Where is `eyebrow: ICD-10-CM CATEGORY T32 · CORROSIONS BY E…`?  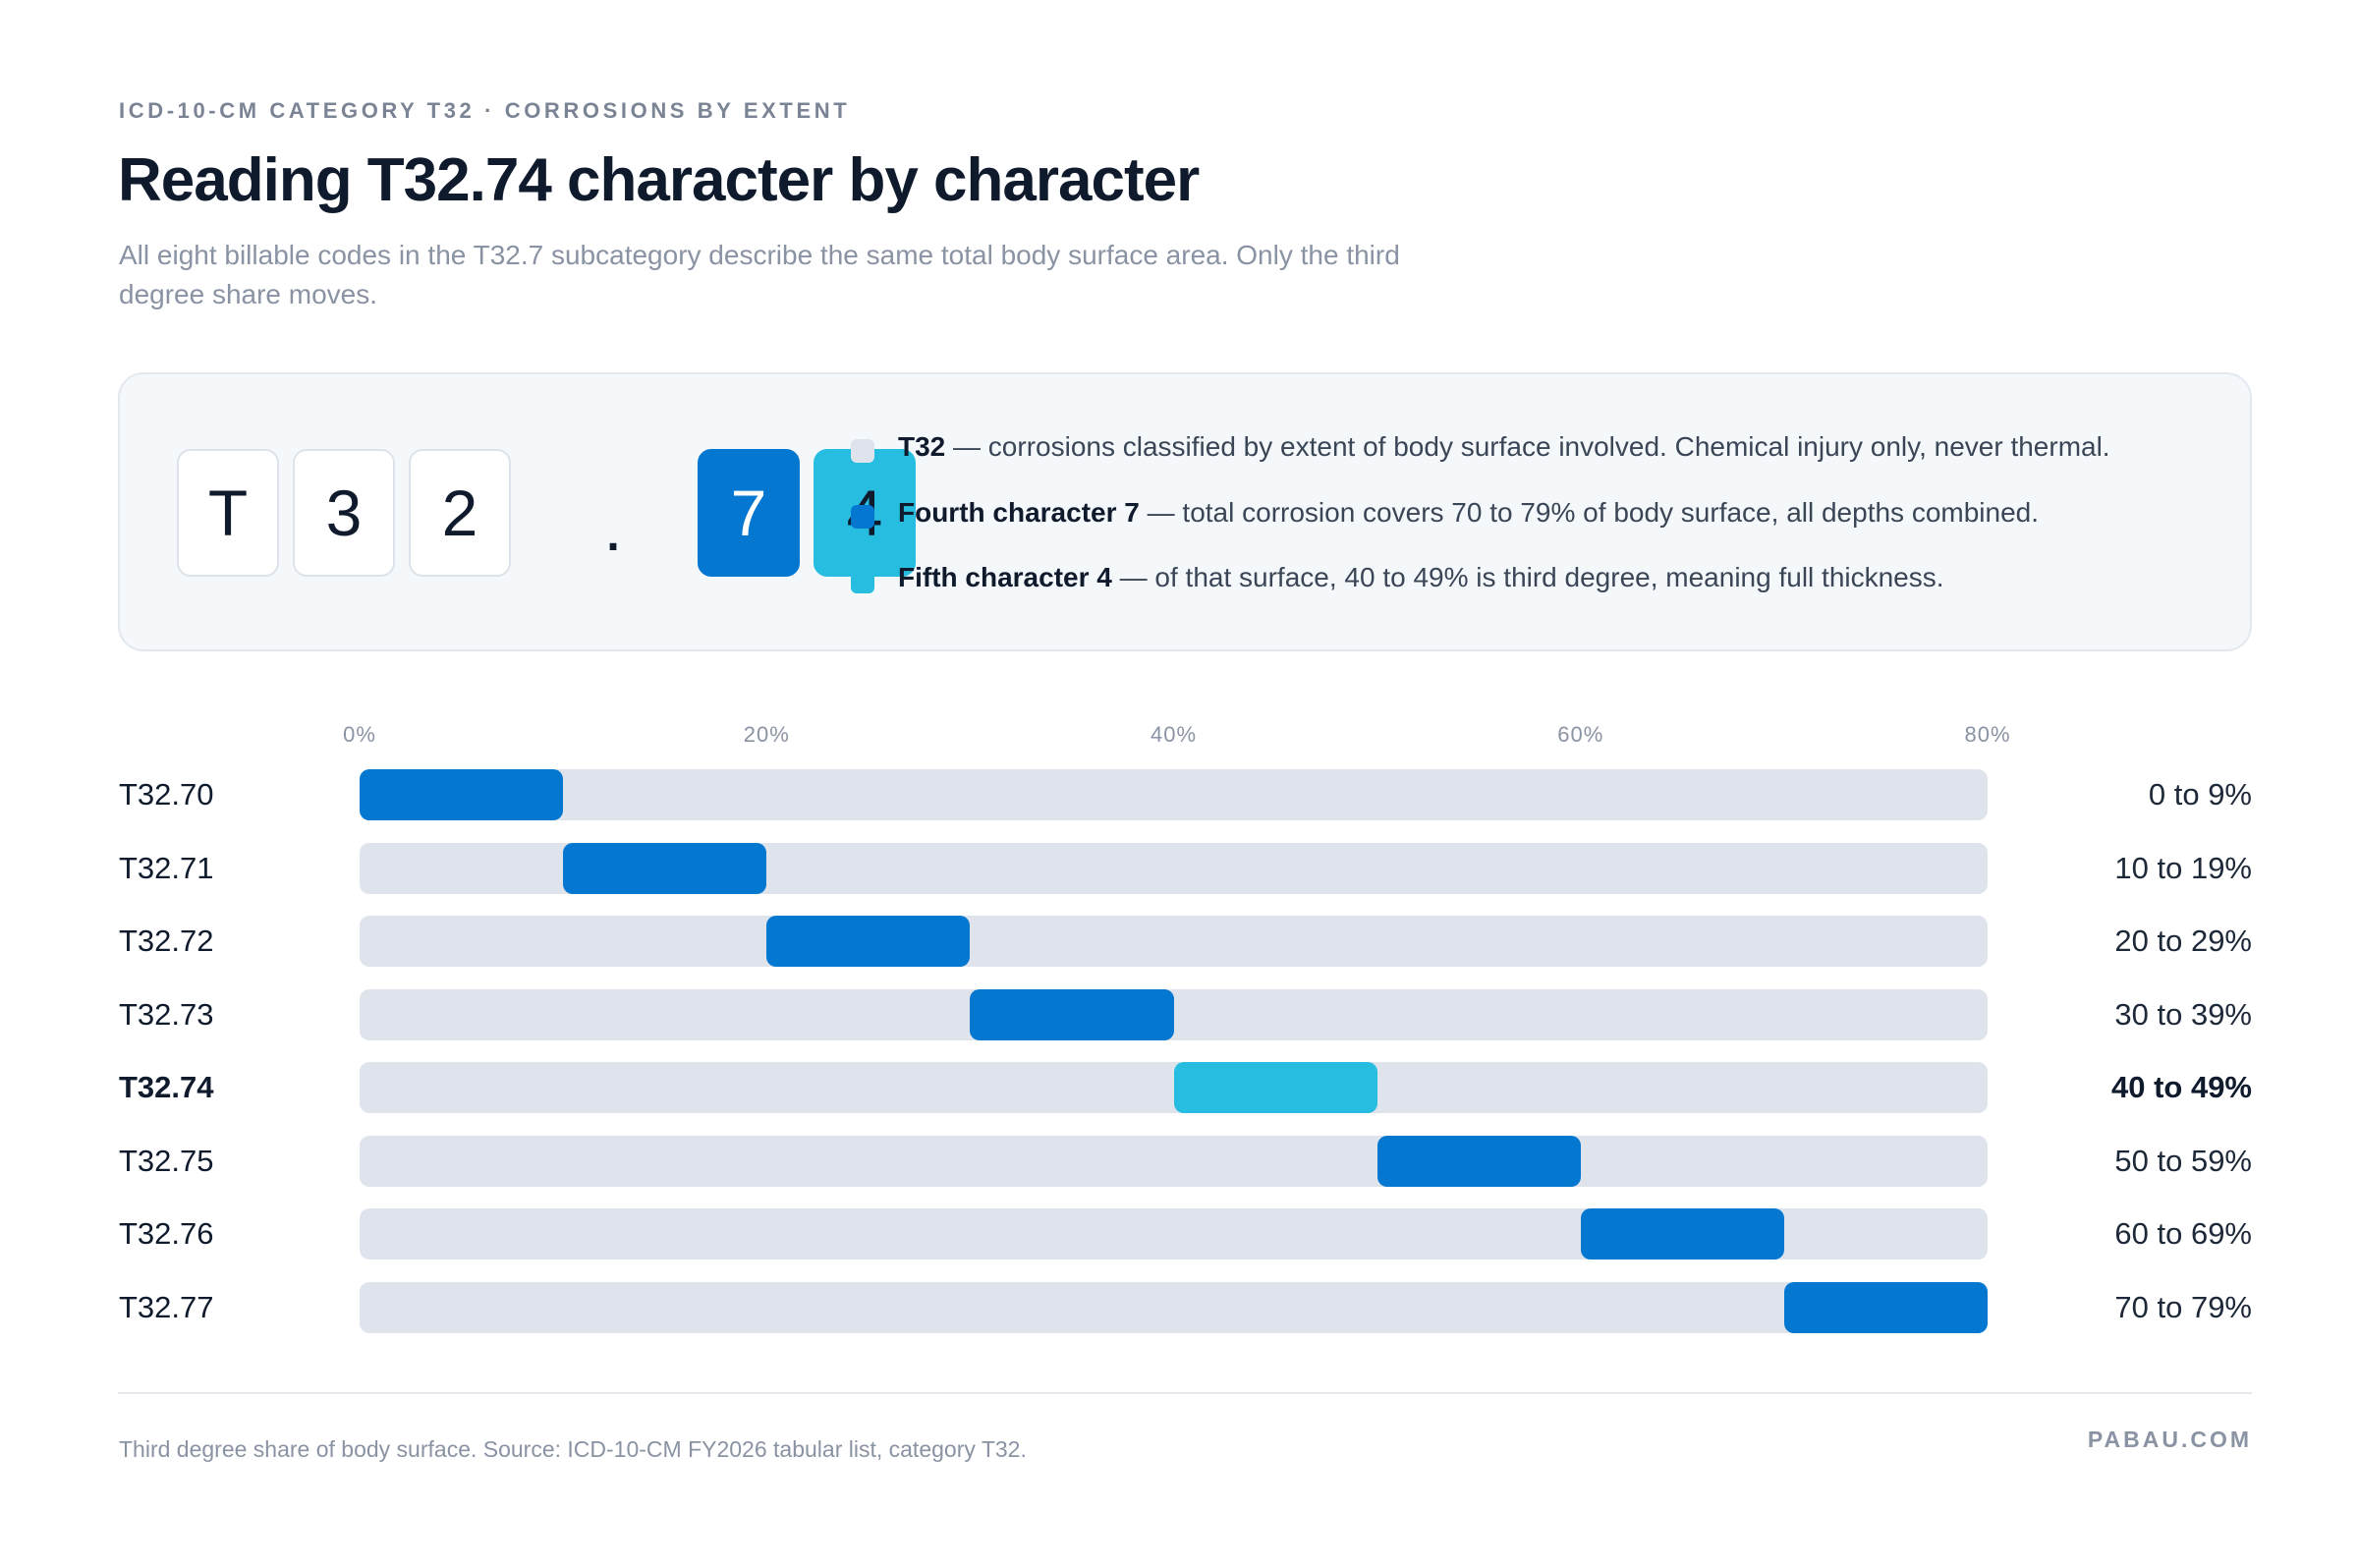
eyebrow: ICD-10-CM CATEGORY T32 · CORROSIONS BY E… is located at coordinates (485, 110).